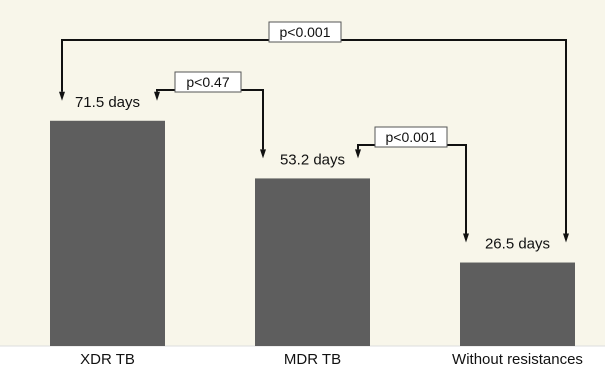 This screenshot has width=605, height=370. Describe the element at coordinates (107, 359) in the screenshot. I see `category-label: XDR TB` at that location.